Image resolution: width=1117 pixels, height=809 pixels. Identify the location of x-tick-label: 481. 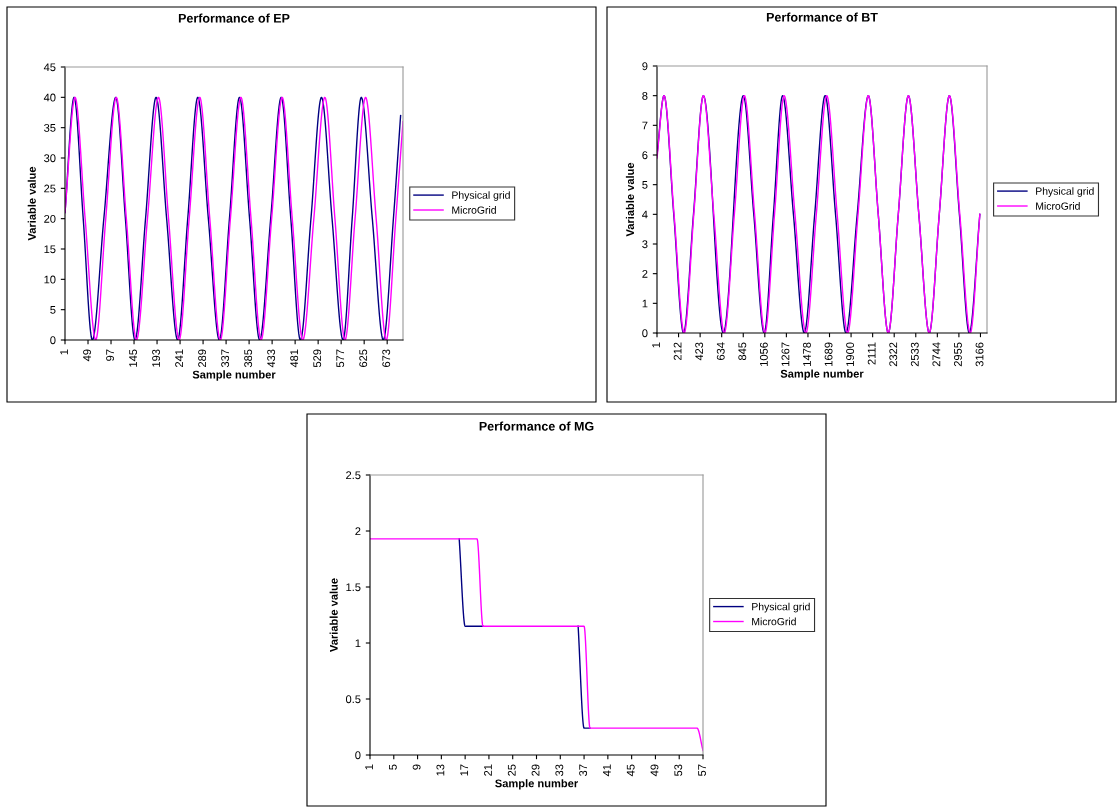
(294, 358).